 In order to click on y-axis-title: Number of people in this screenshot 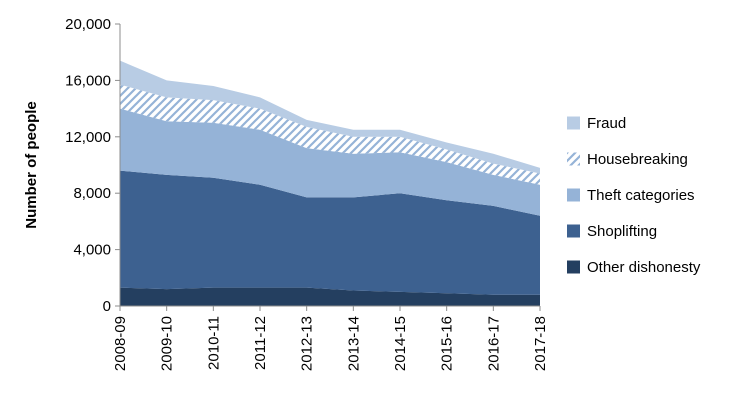, I will do `click(31, 165)`.